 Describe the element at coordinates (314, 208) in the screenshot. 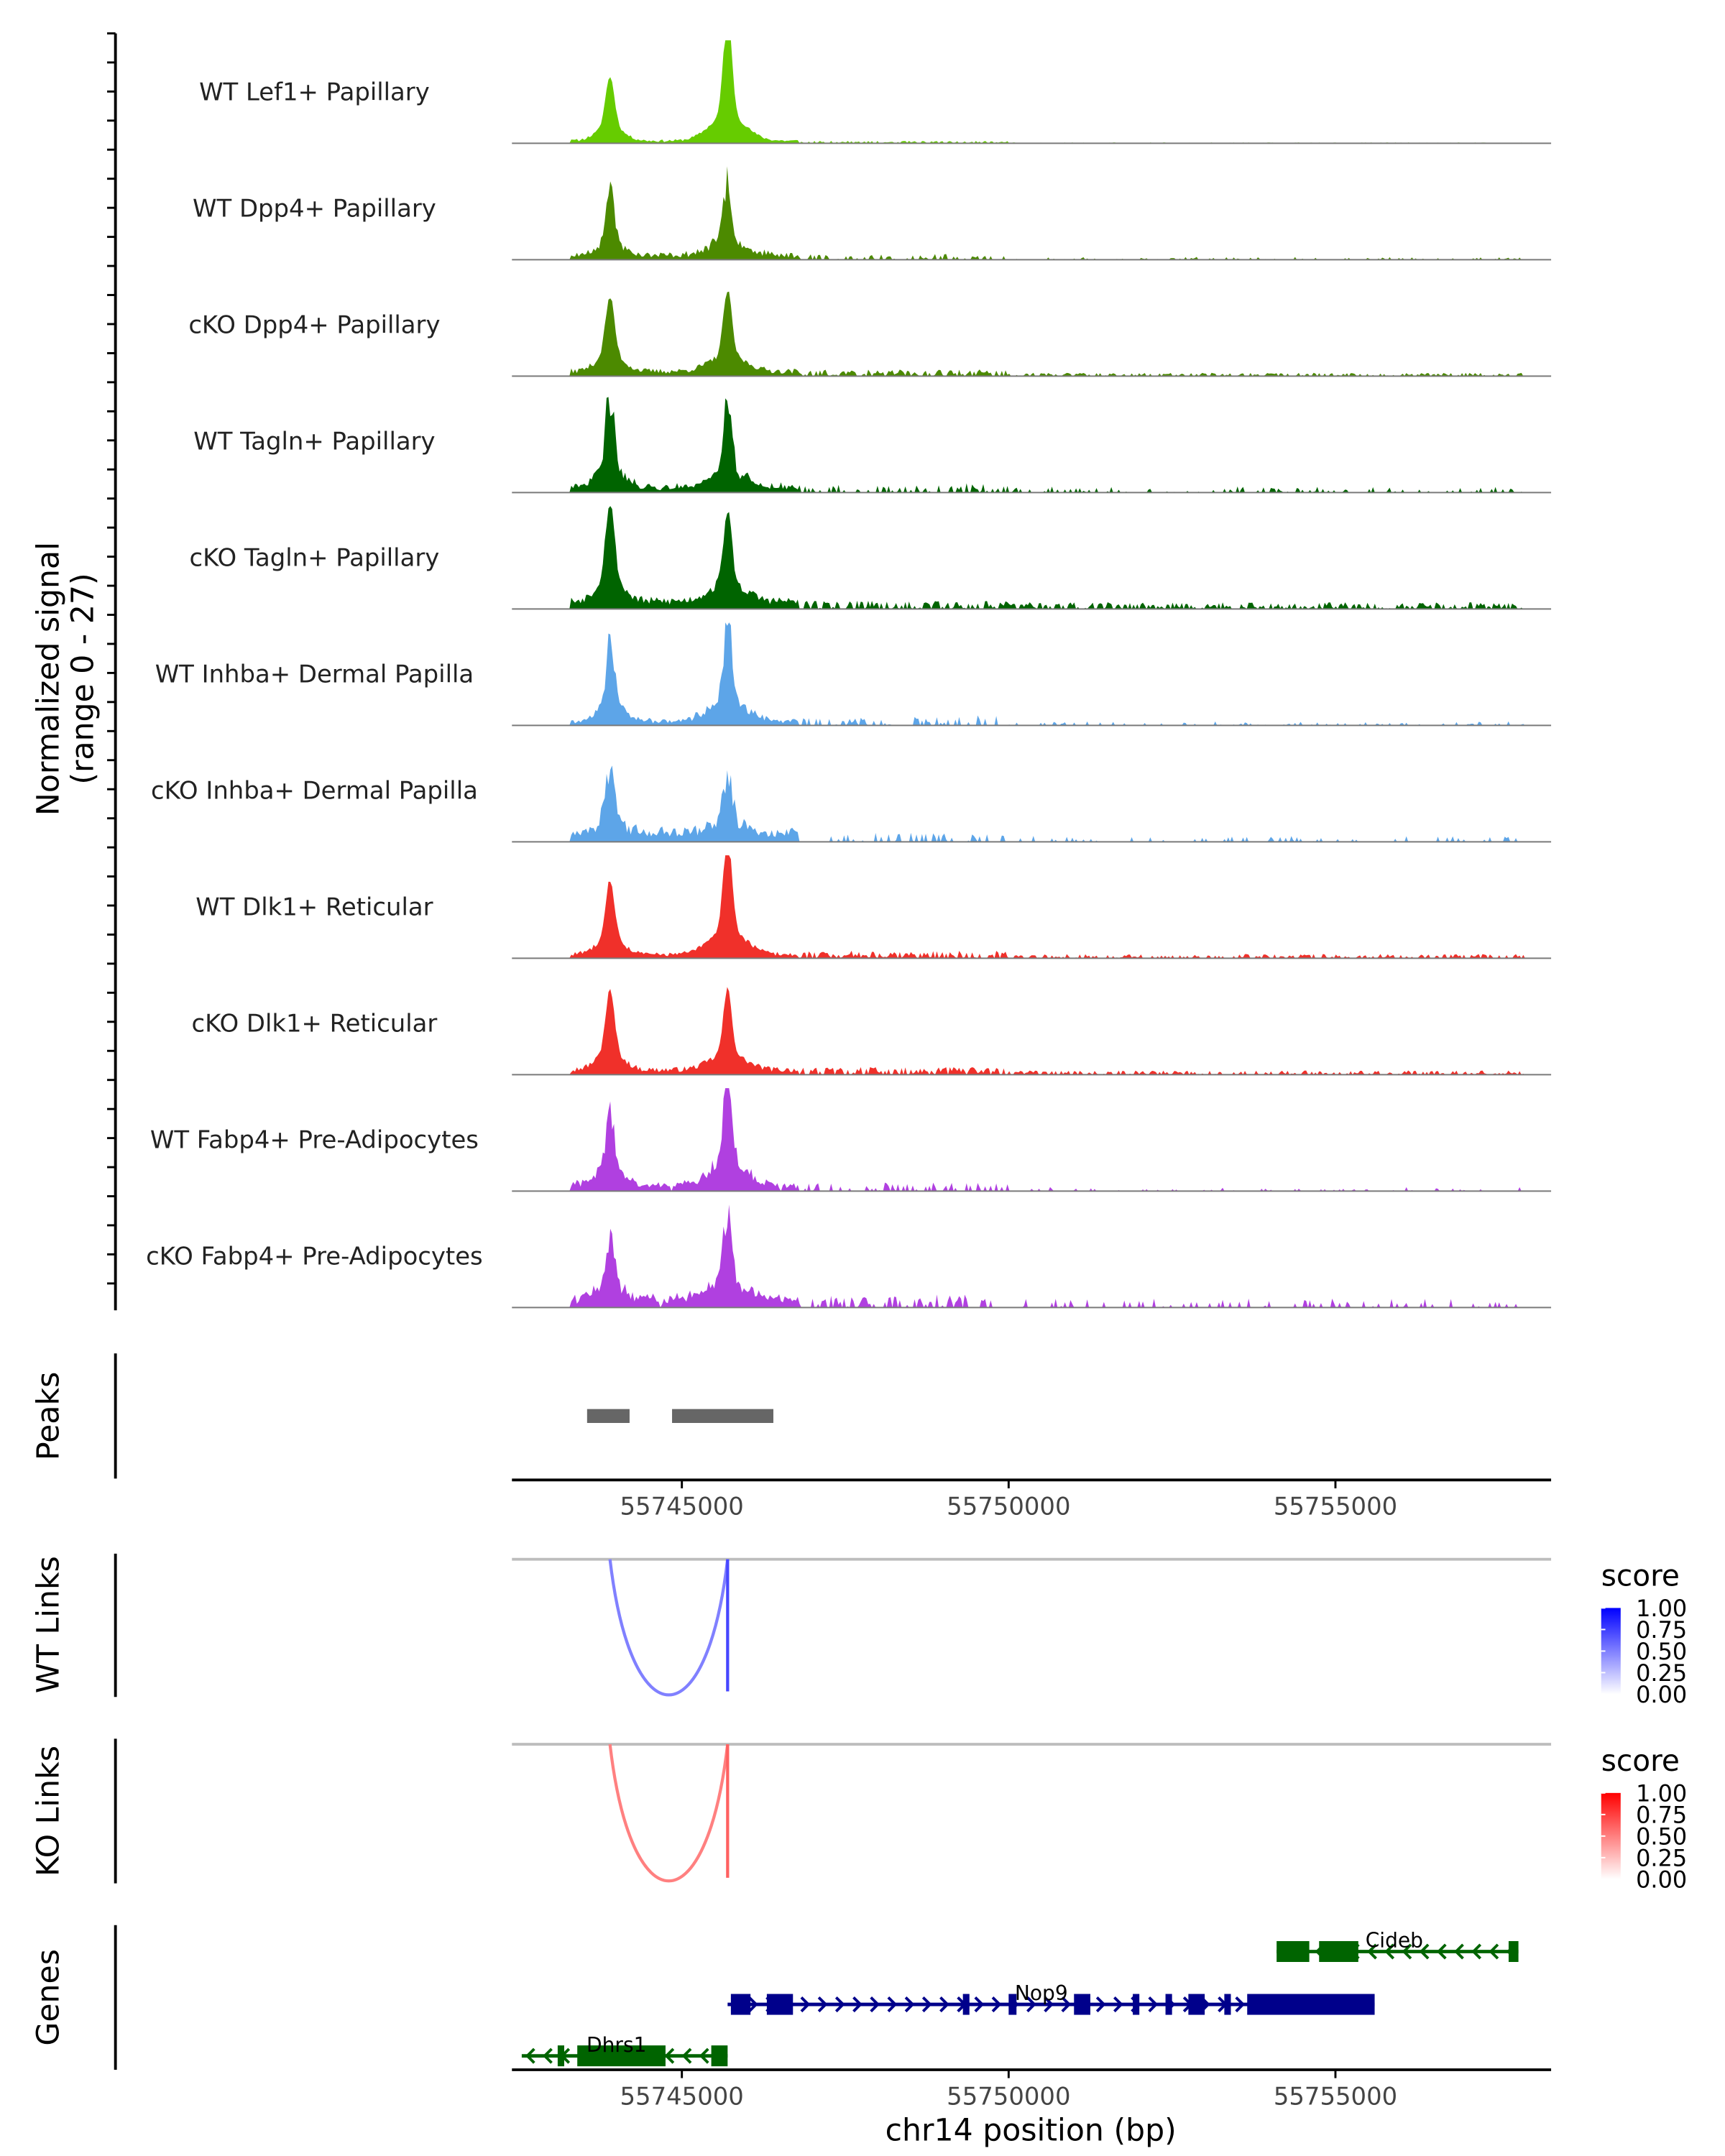

I see `coverage-track-label-1: WT Dpp4+ Papillary` at that location.